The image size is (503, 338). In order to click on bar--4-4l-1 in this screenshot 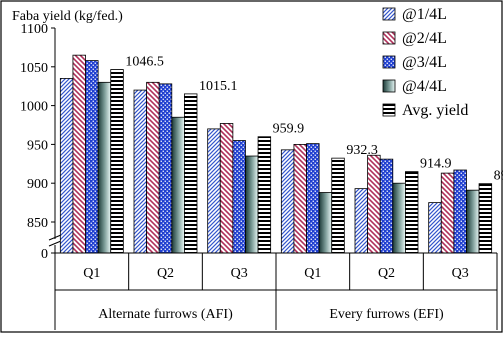, I will do `click(178, 185)`.